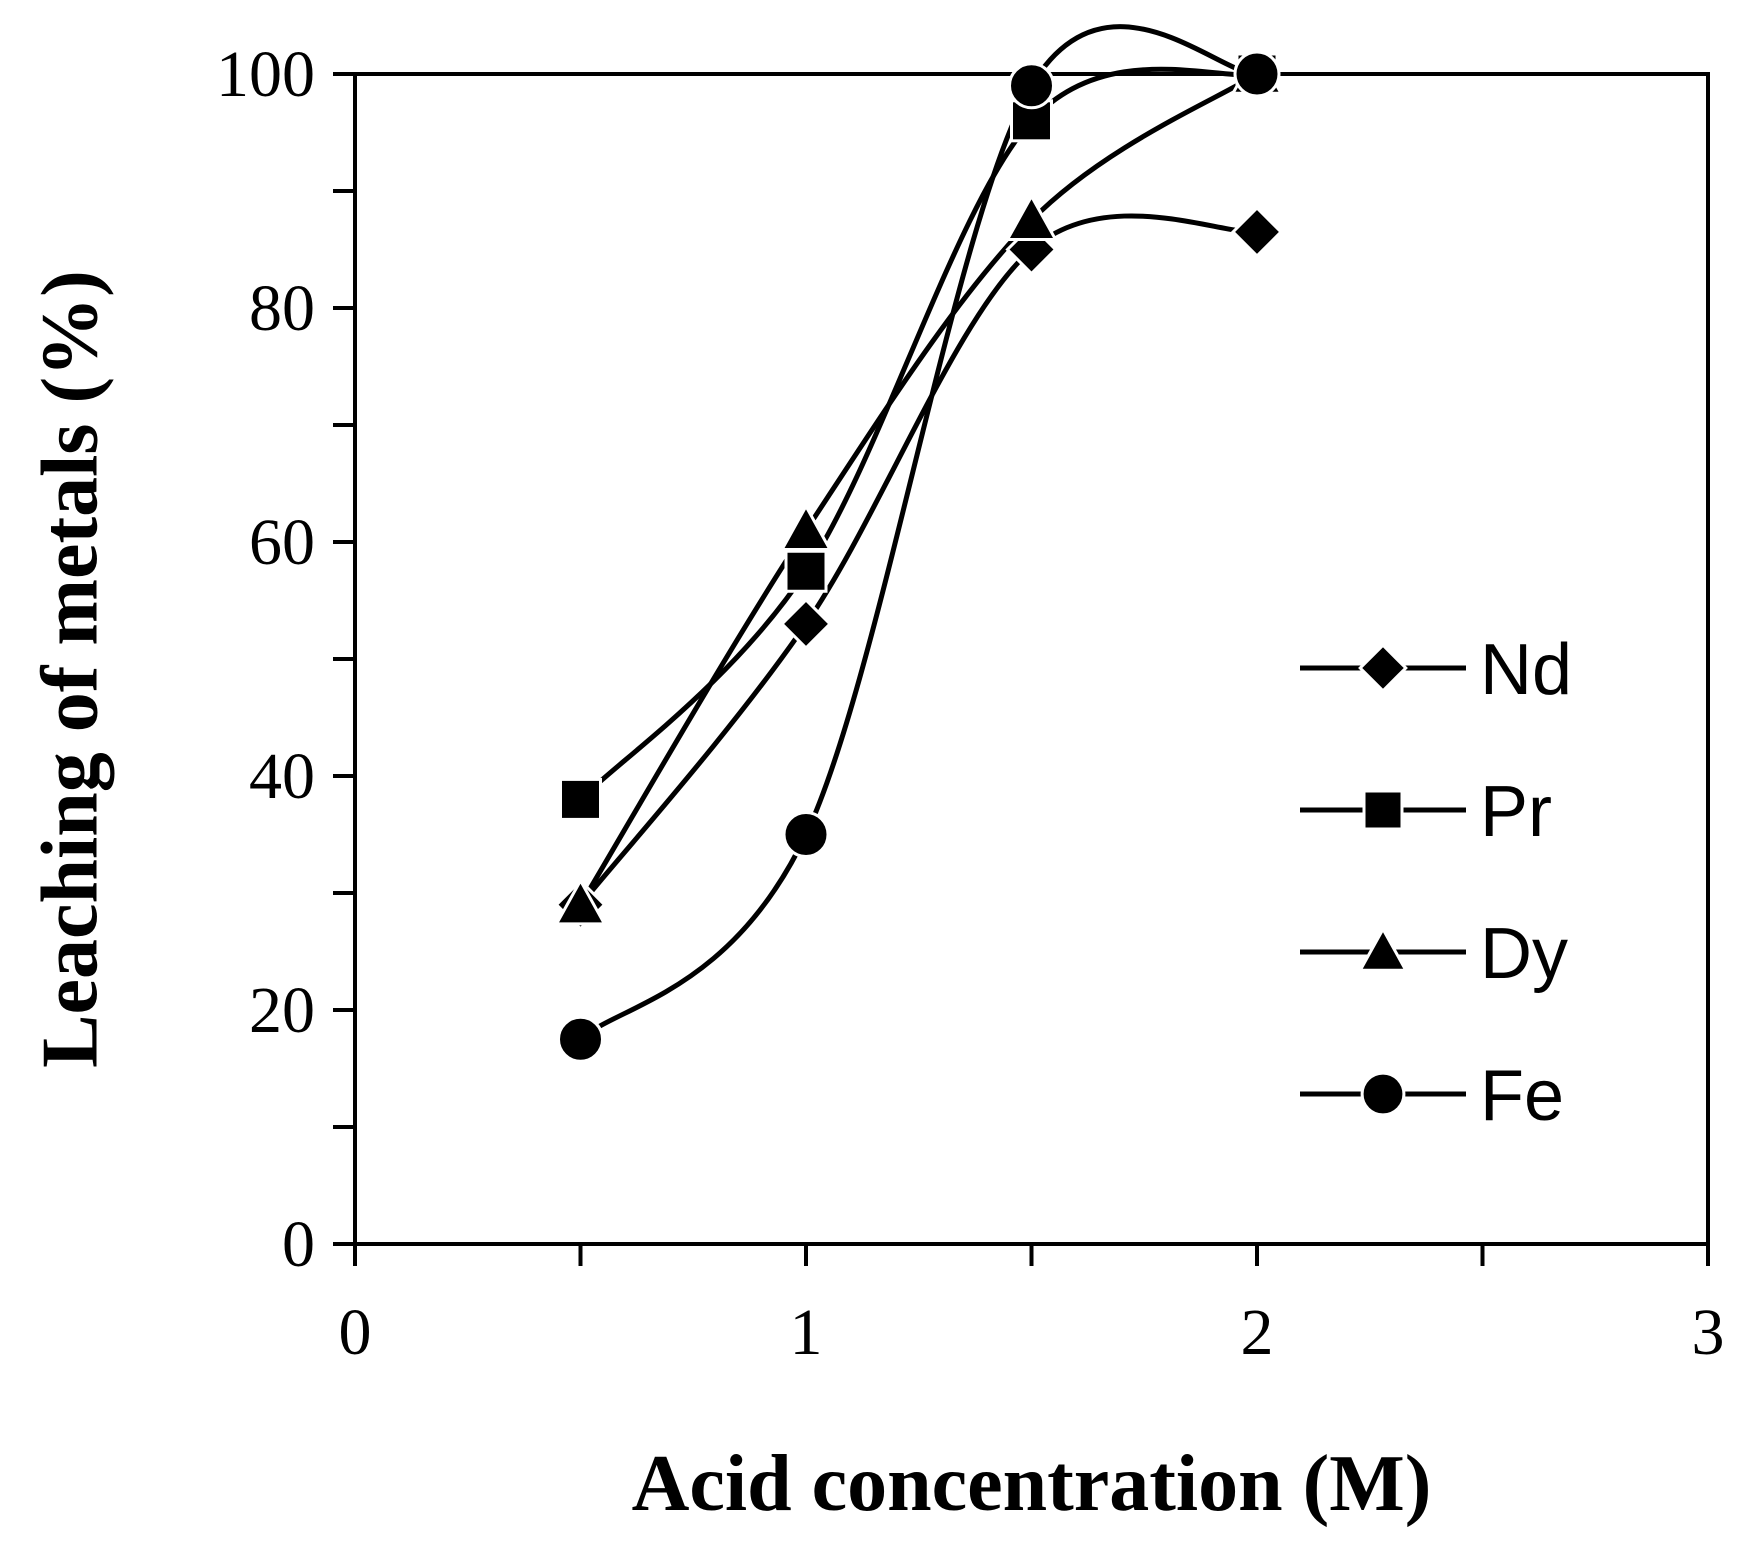 The image size is (1757, 1564). Describe the element at coordinates (285, 659) in the screenshot. I see `y-axis: 0 20 40 60 80 100` at that location.